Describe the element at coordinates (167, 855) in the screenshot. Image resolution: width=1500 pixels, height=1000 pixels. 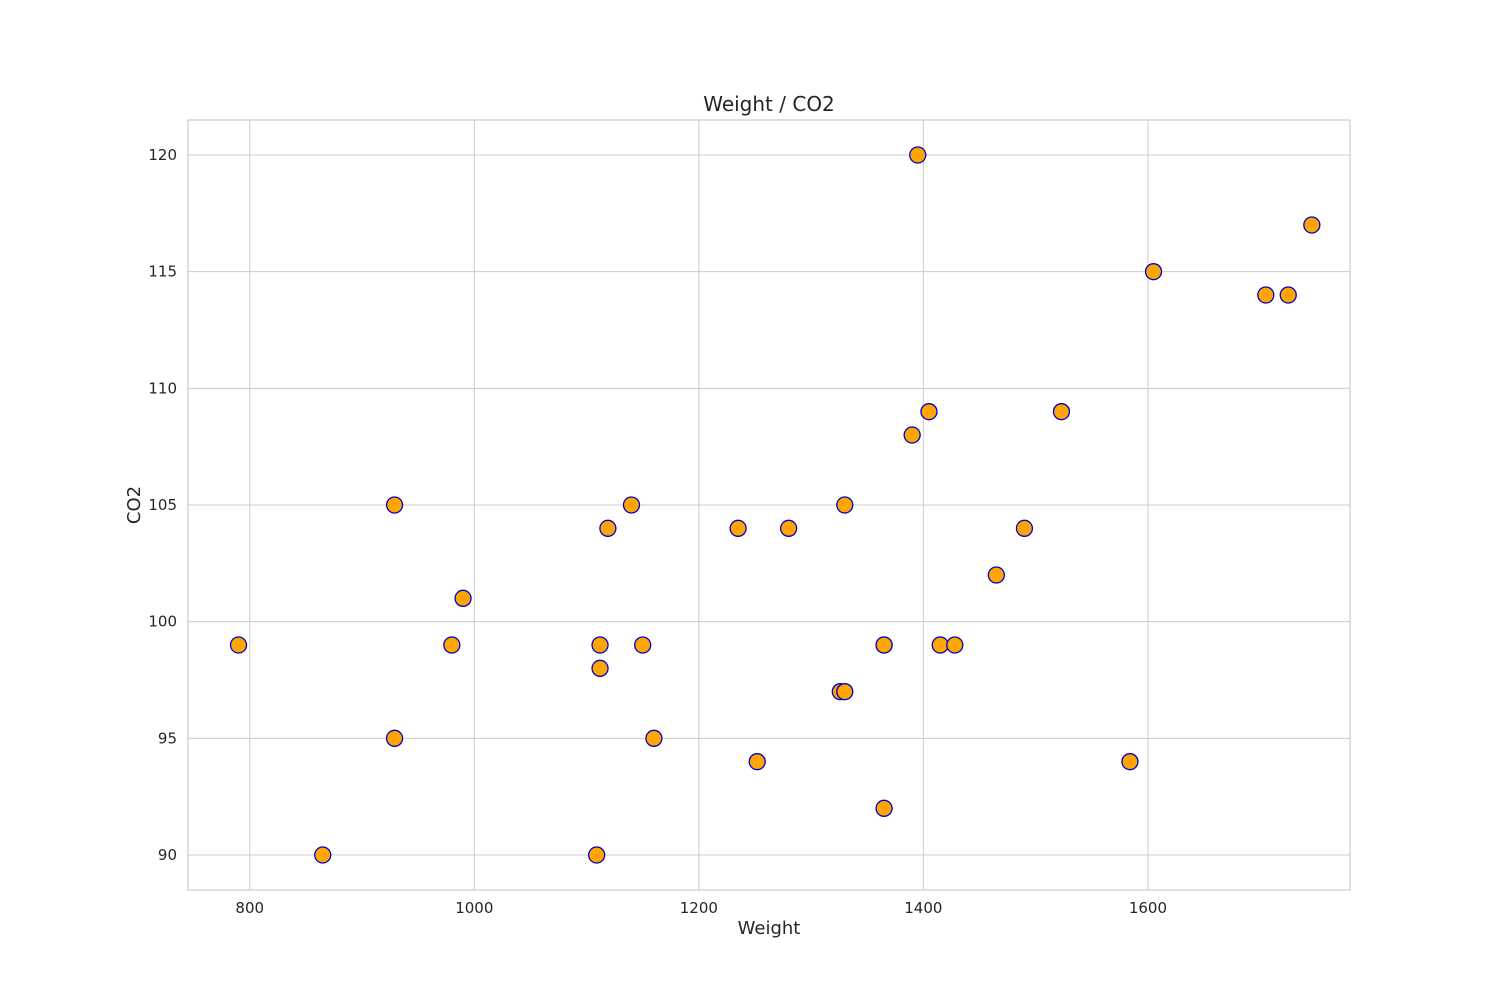
I see `y-tick-label: 90` at that location.